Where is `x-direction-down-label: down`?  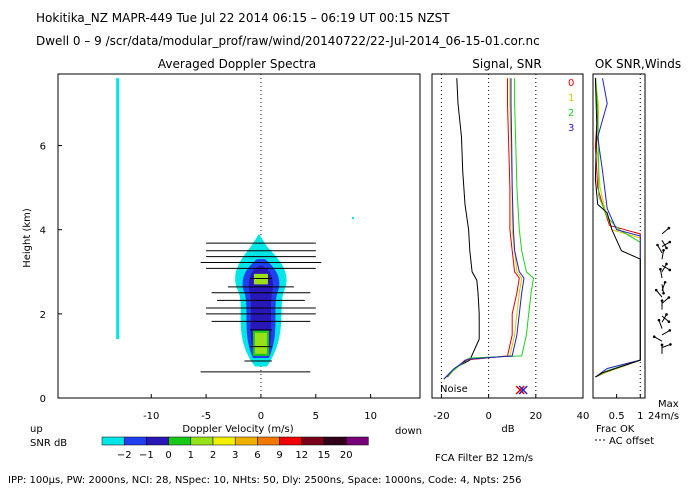
x-direction-down-label: down is located at coordinates (408, 431).